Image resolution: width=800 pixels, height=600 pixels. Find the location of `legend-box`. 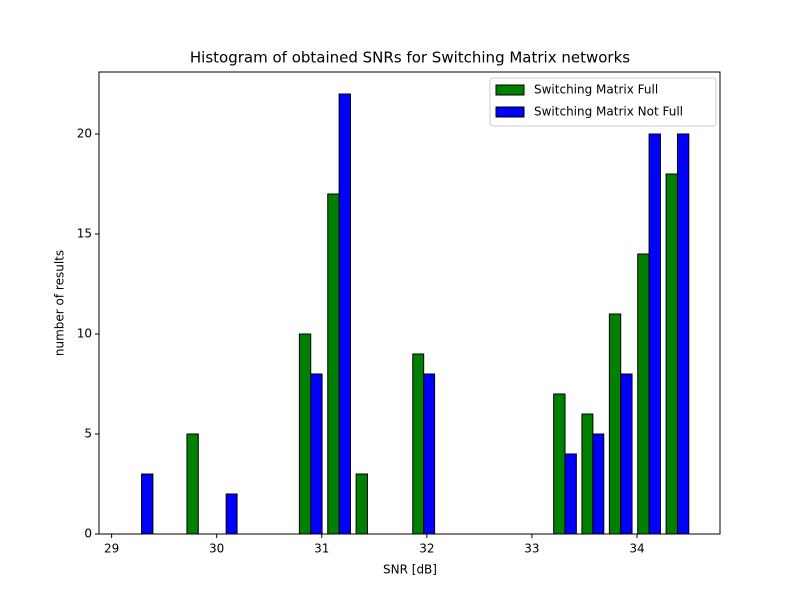

legend-box is located at coordinates (603, 102).